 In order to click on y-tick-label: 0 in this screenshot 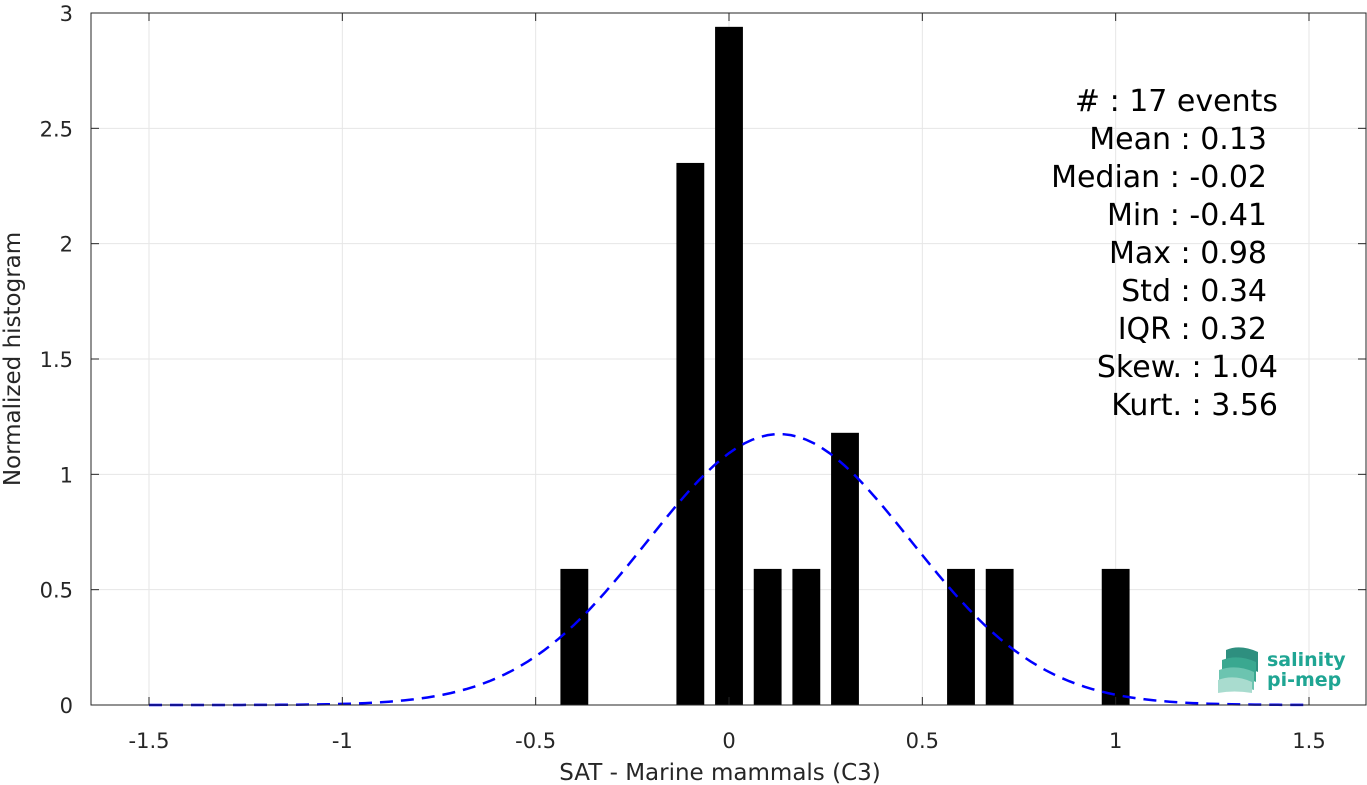, I will do `click(66, 706)`.